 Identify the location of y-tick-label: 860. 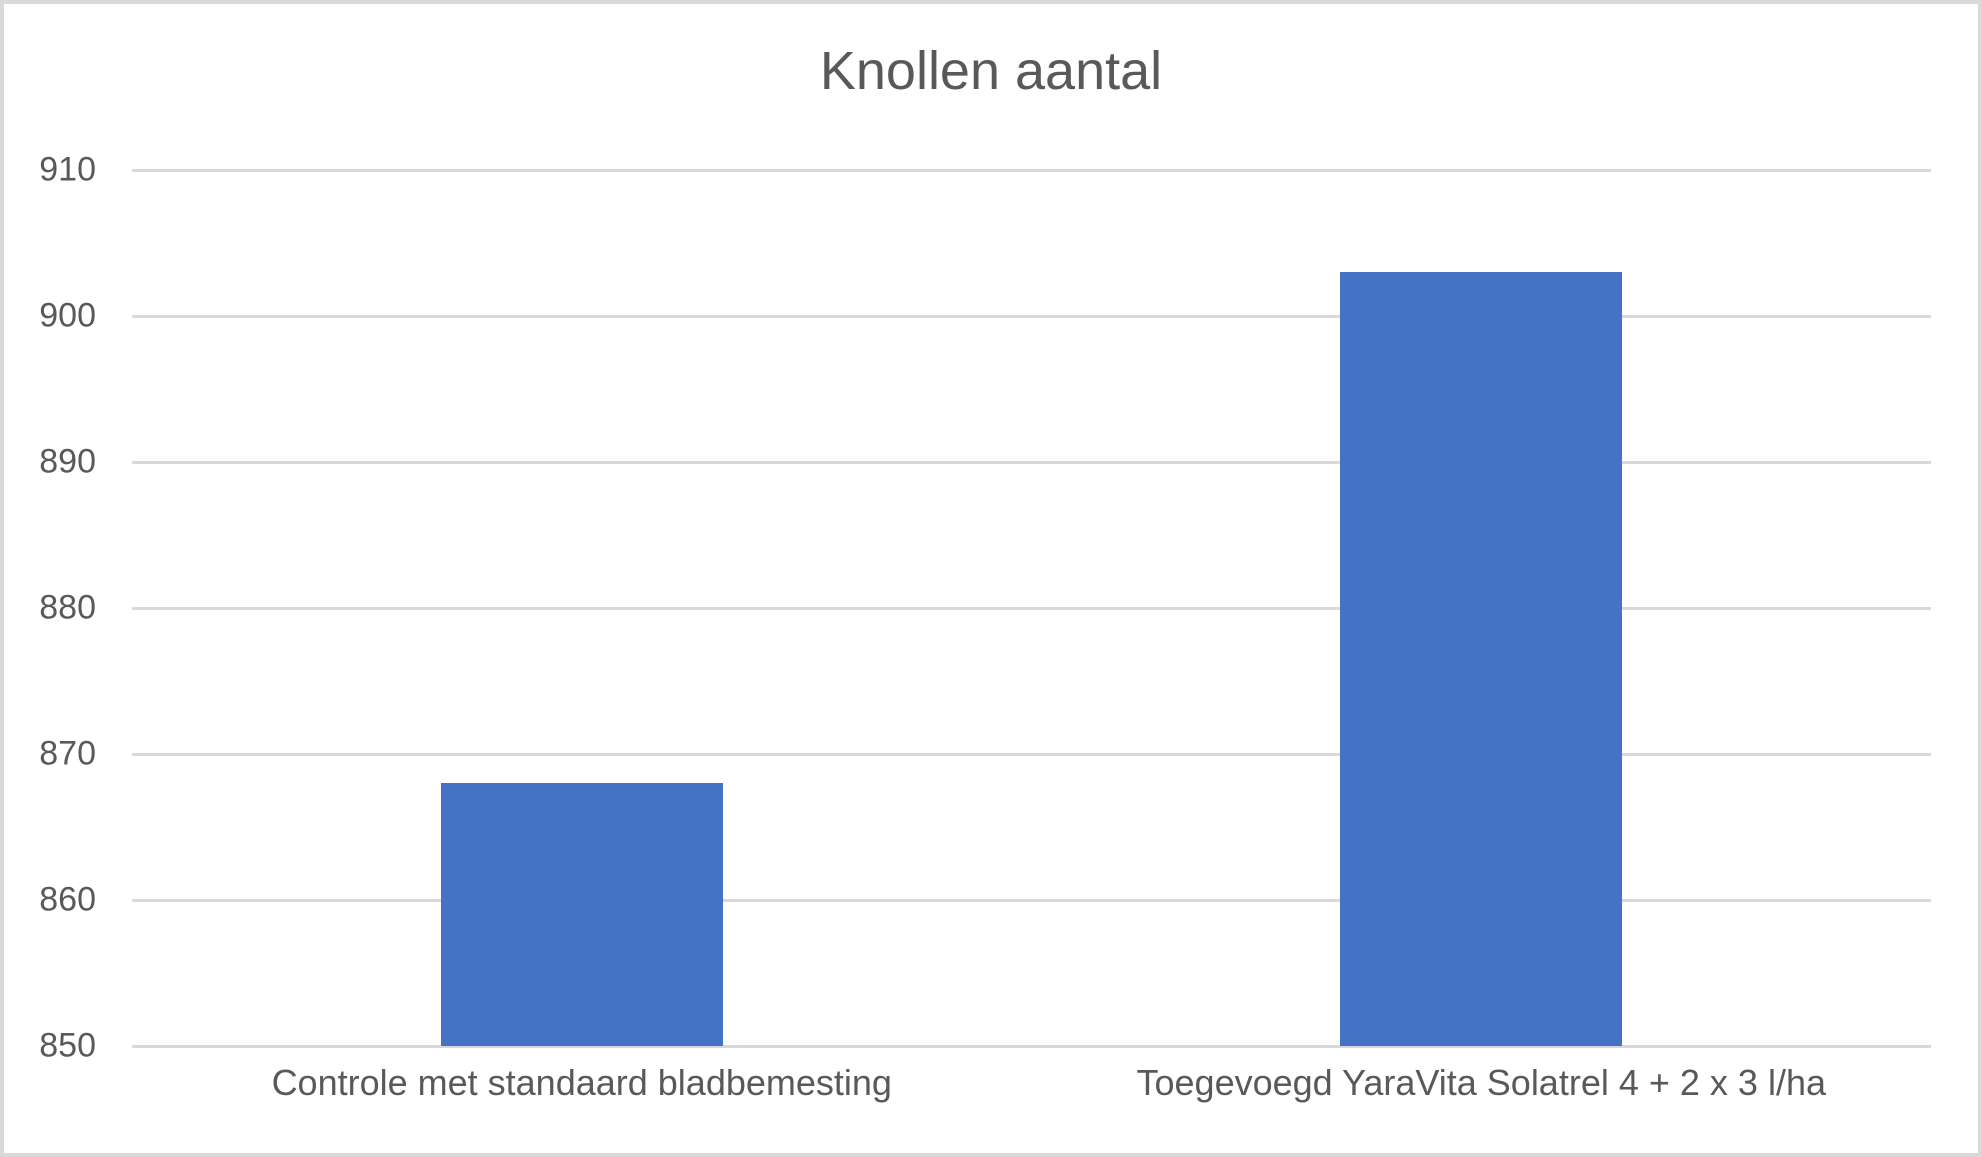
(67, 899).